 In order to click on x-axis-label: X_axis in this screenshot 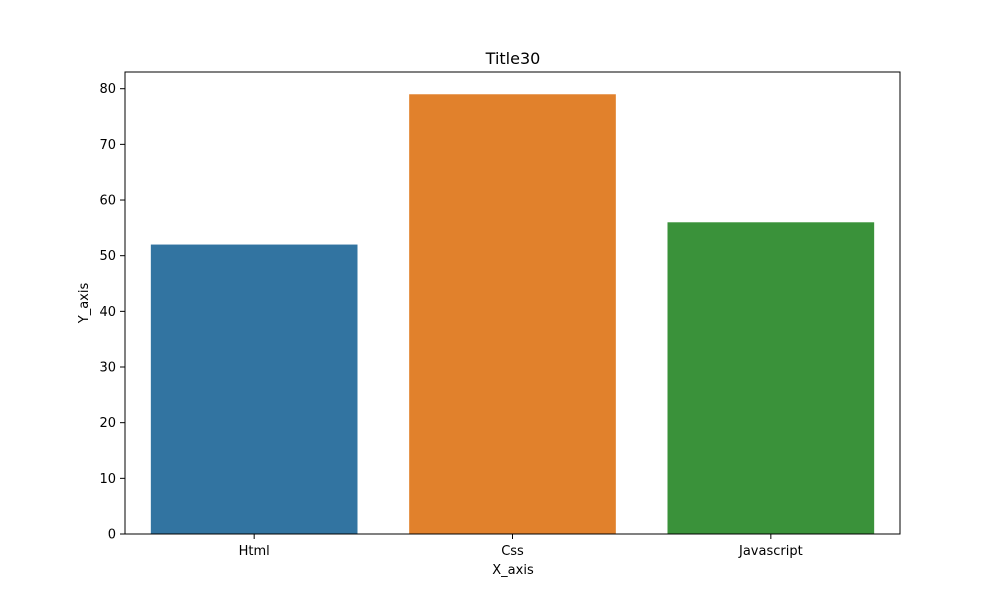, I will do `click(513, 570)`.